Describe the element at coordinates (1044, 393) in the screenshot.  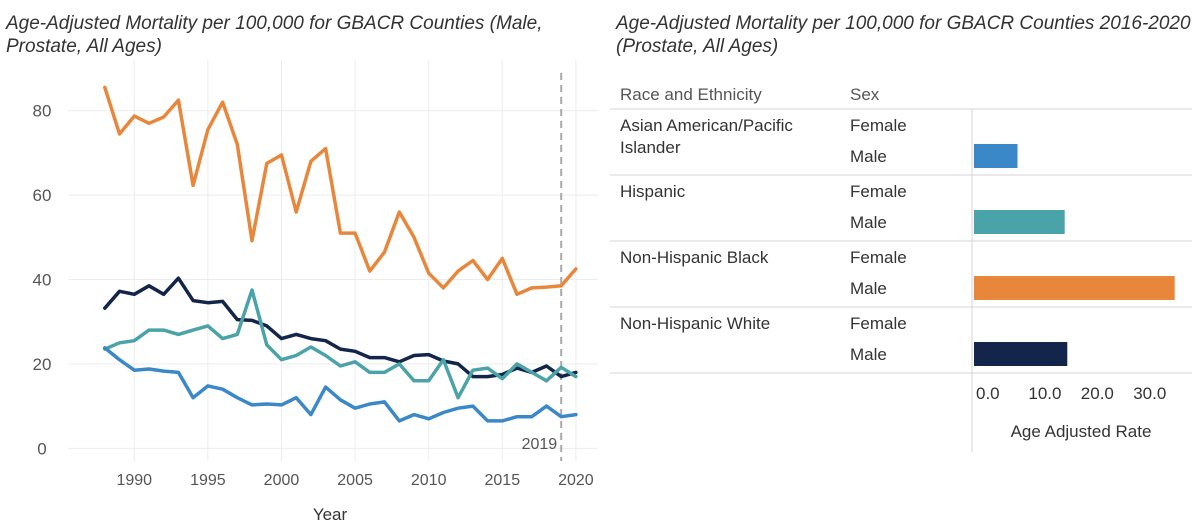
I see `bar-x-tick-label: 10.0` at that location.